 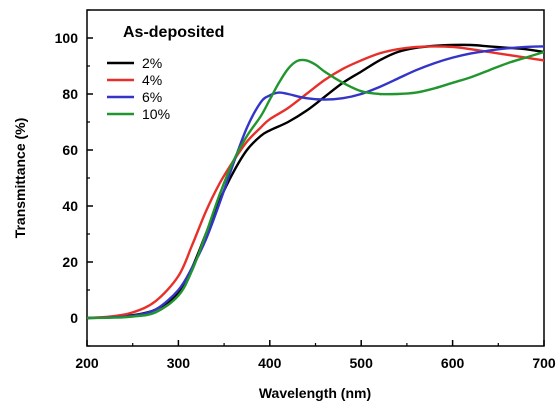 What do you see at coordinates (87, 363) in the screenshot?
I see `x-tick-label: 200` at bounding box center [87, 363].